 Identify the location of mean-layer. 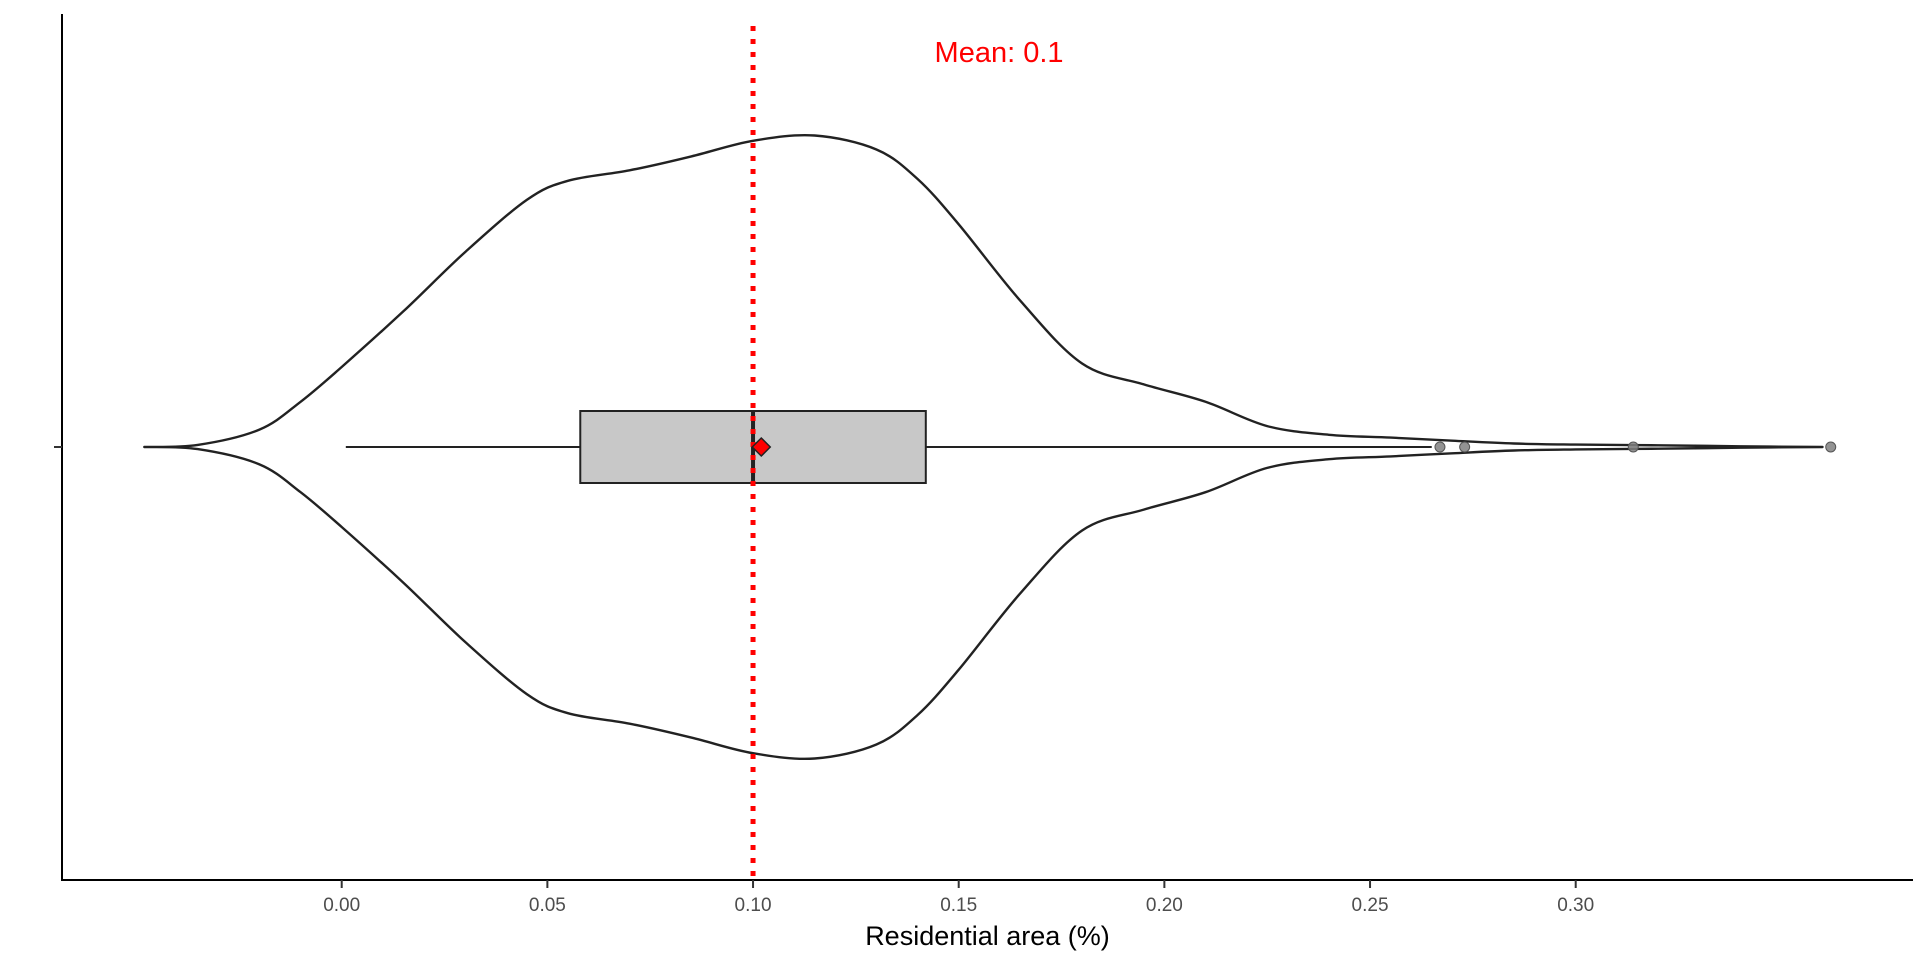
(761, 453).